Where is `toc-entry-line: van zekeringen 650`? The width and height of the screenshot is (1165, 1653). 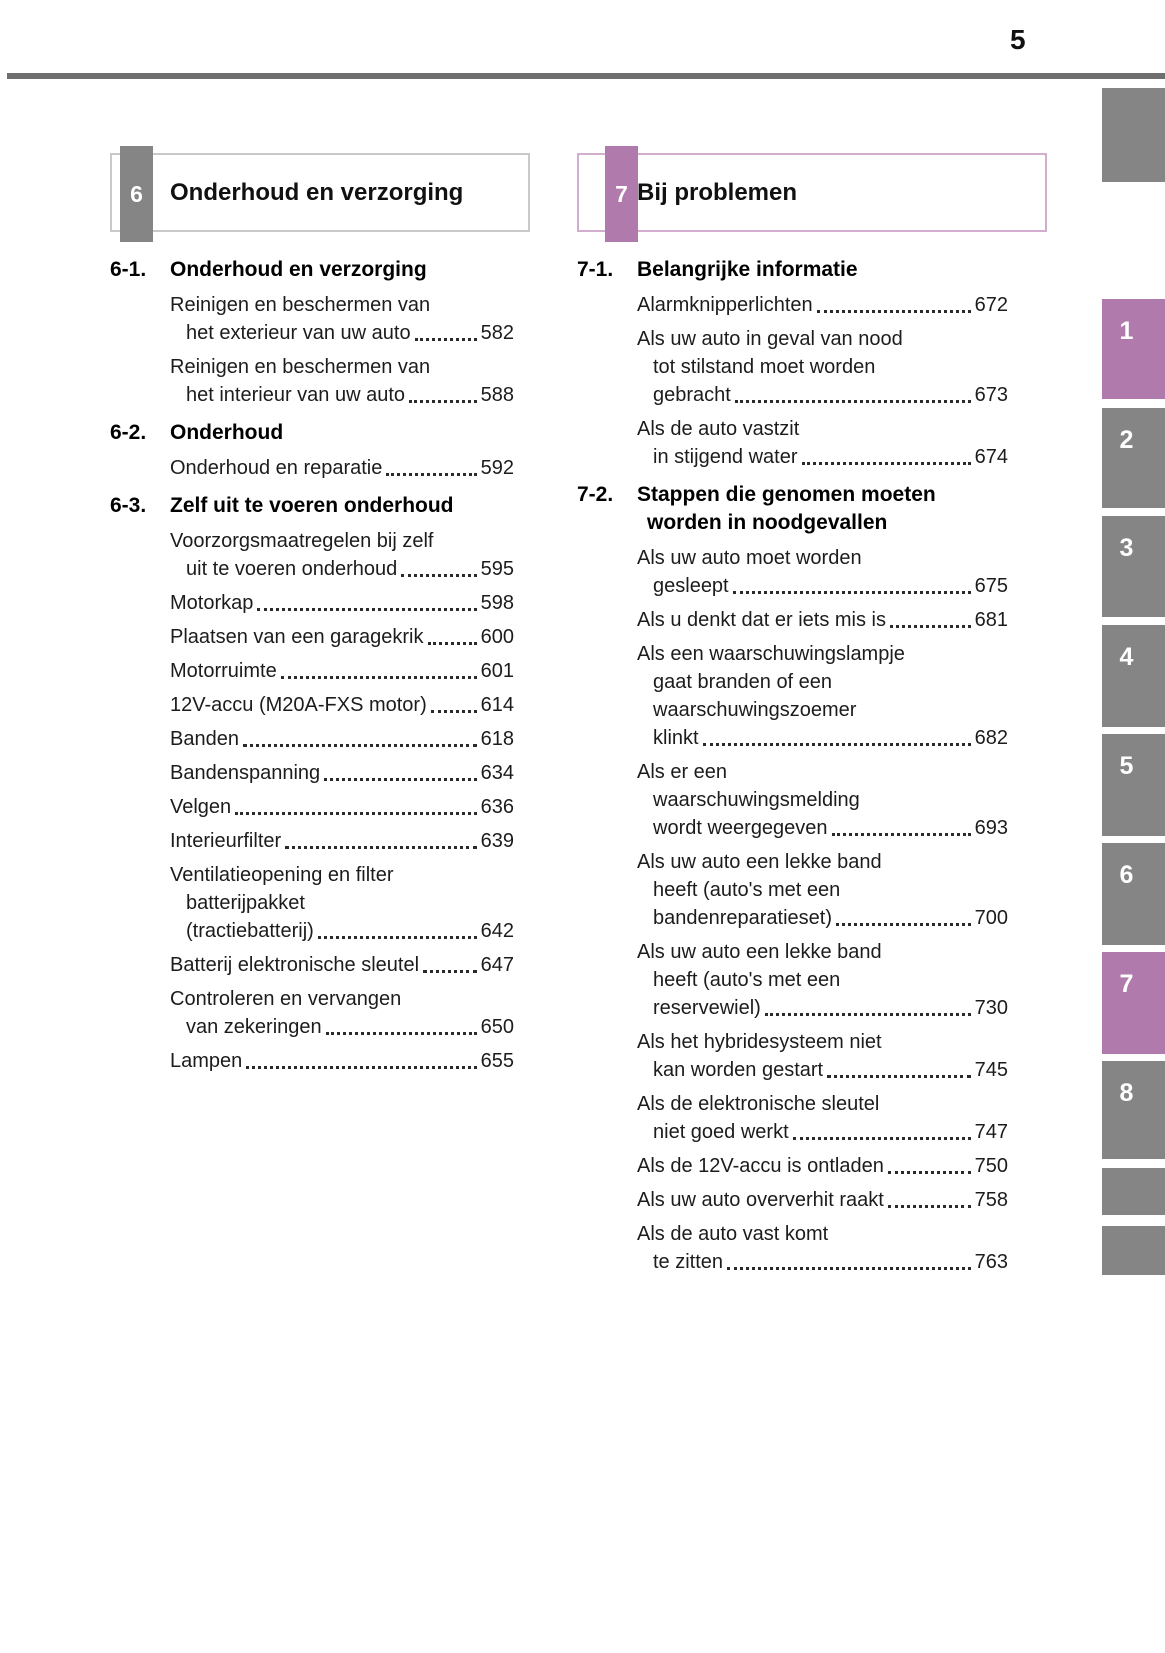 toc-entry-line: van zekeringen 650 is located at coordinates (342, 1027).